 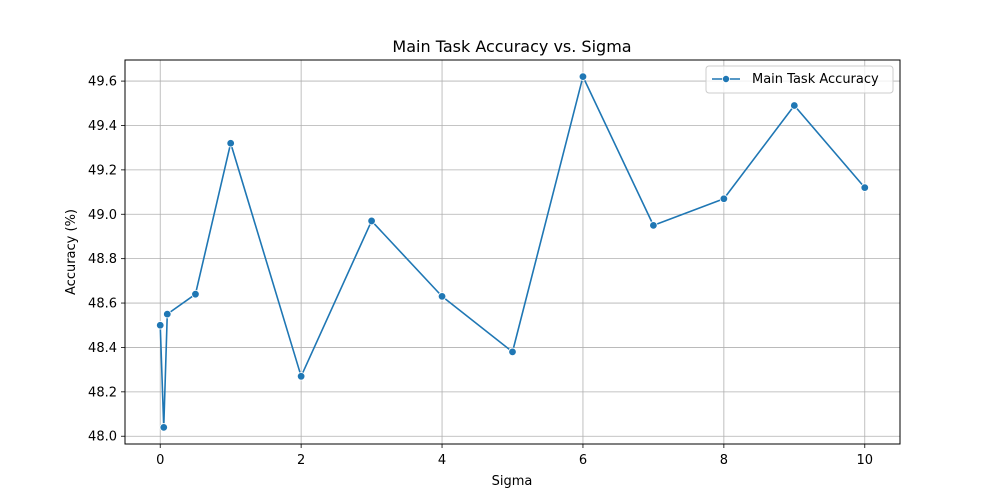 What do you see at coordinates (102, 126) in the screenshot?
I see `y-tick-label: 49.4` at bounding box center [102, 126].